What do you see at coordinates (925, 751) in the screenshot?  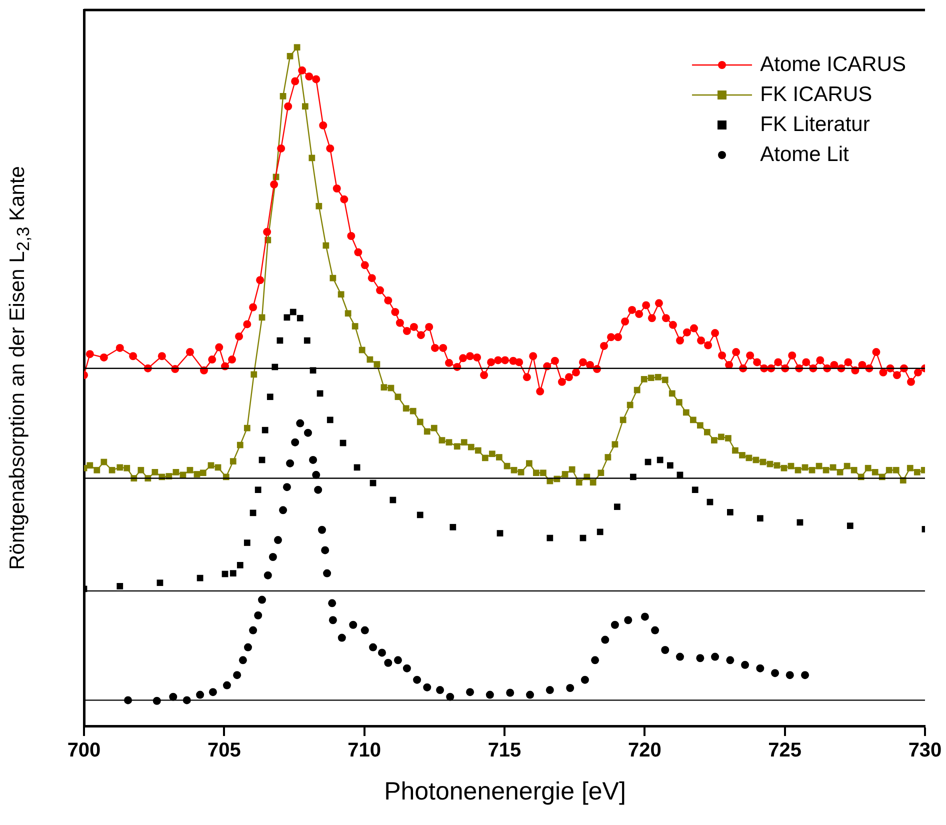 I see `x-tick-label: 730` at bounding box center [925, 751].